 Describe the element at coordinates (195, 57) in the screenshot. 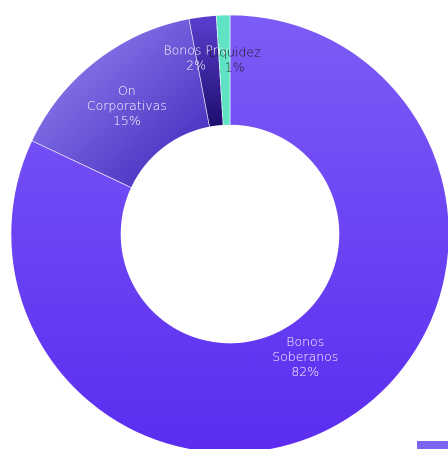

I see `label-bonos-priv: Bonos Priv 2%` at that location.